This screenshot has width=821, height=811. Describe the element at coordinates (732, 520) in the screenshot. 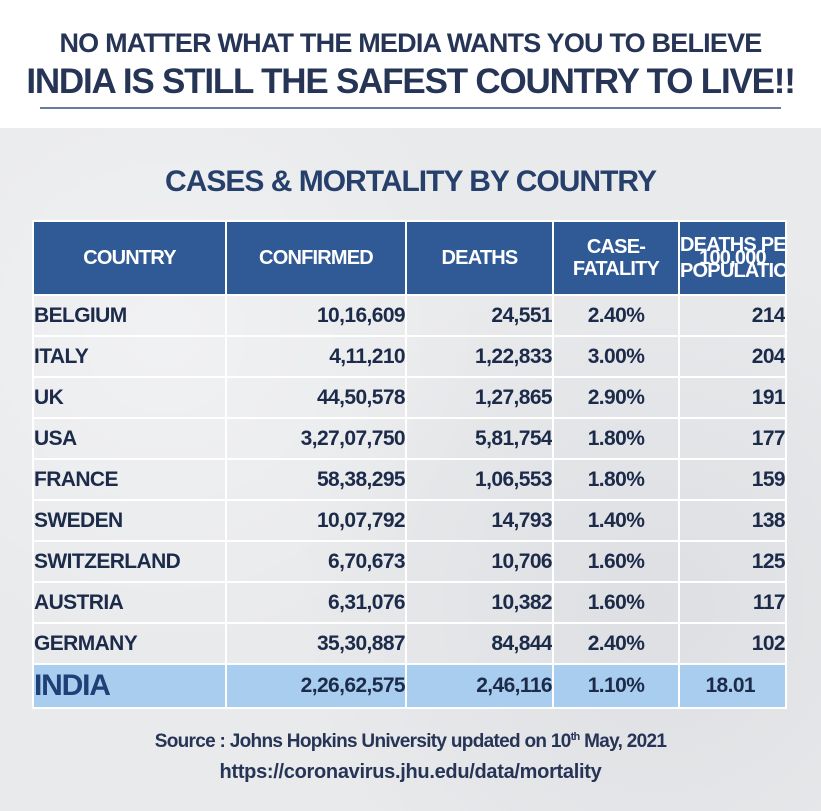

I see `cell-deaths-per-100k: 138` at that location.